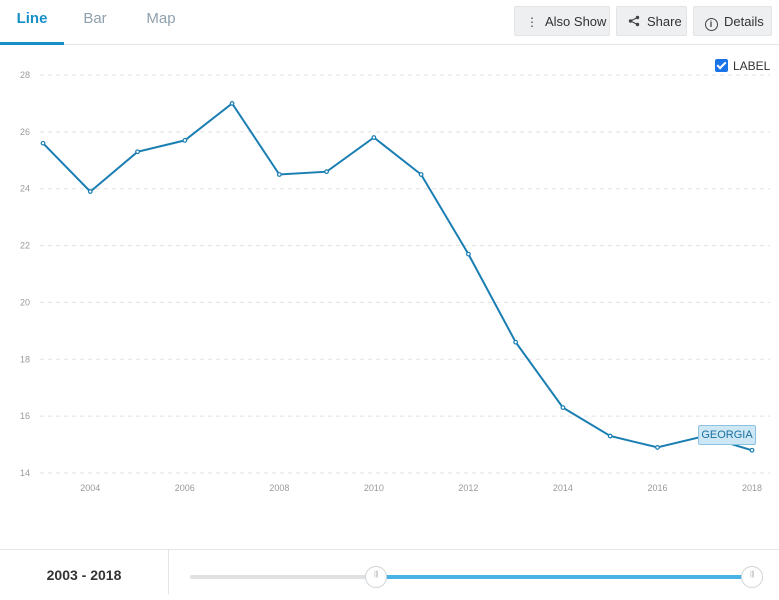 The width and height of the screenshot is (779, 600). Describe the element at coordinates (610, 436) in the screenshot. I see `data-point-2015` at that location.